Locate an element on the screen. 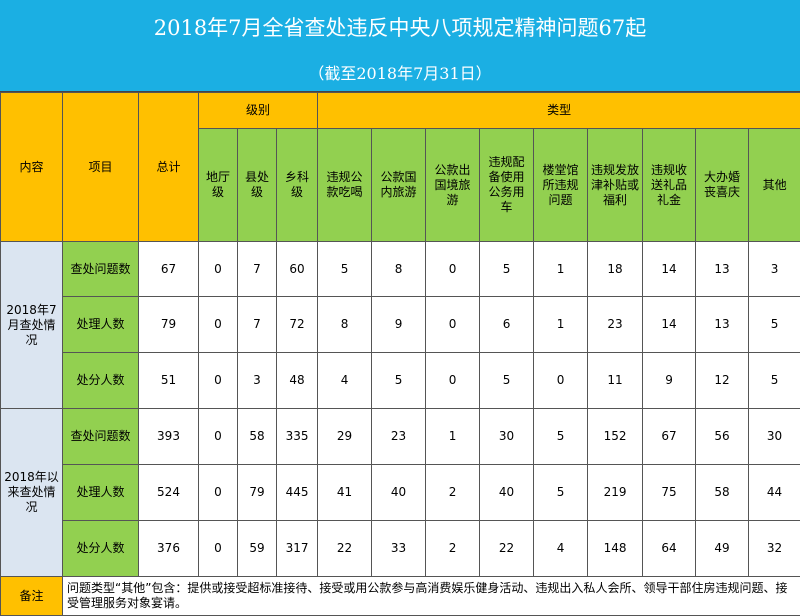  header-type-group: 类型 is located at coordinates (559, 111).